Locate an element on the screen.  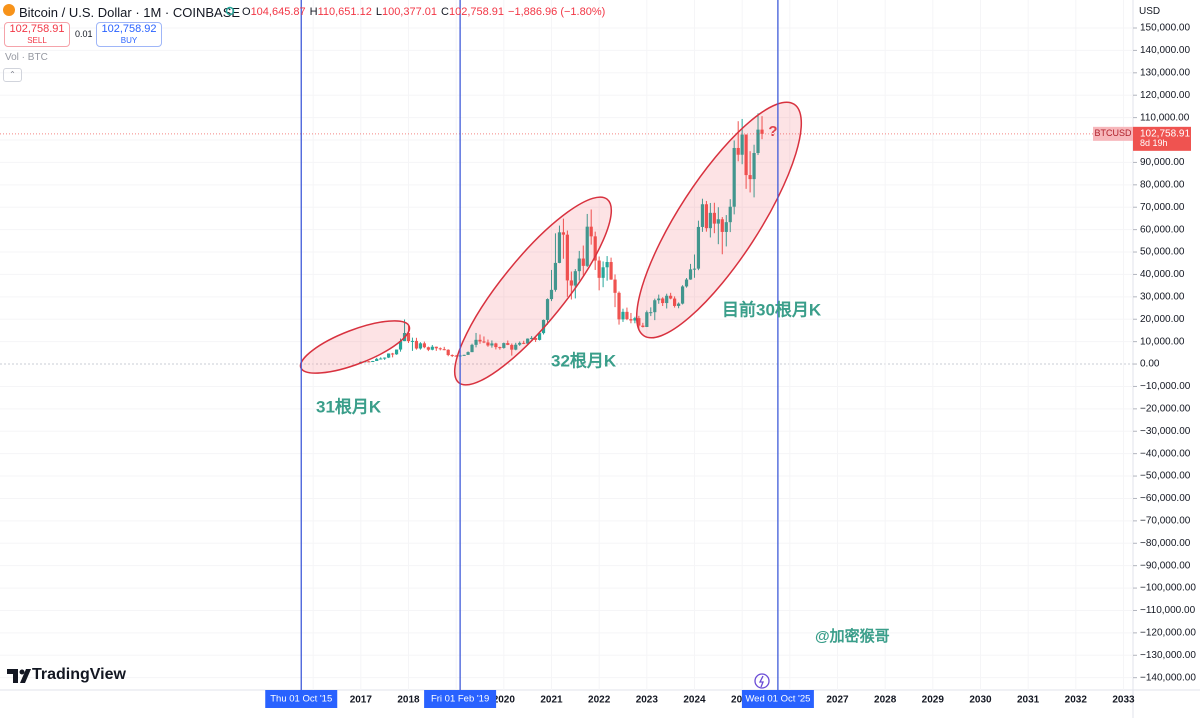
annotation: 31根月K is located at coordinates (349, 406).